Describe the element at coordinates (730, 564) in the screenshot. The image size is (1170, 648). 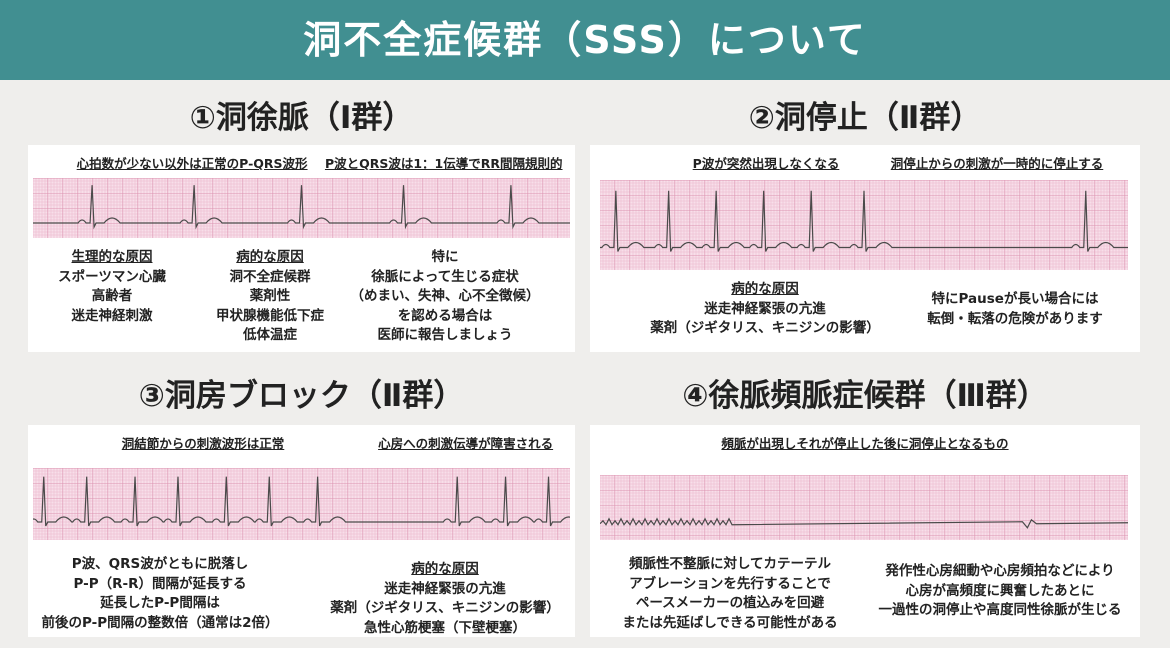
I see `block-line: 頻脈性不整脈に対してカテーテル` at that location.